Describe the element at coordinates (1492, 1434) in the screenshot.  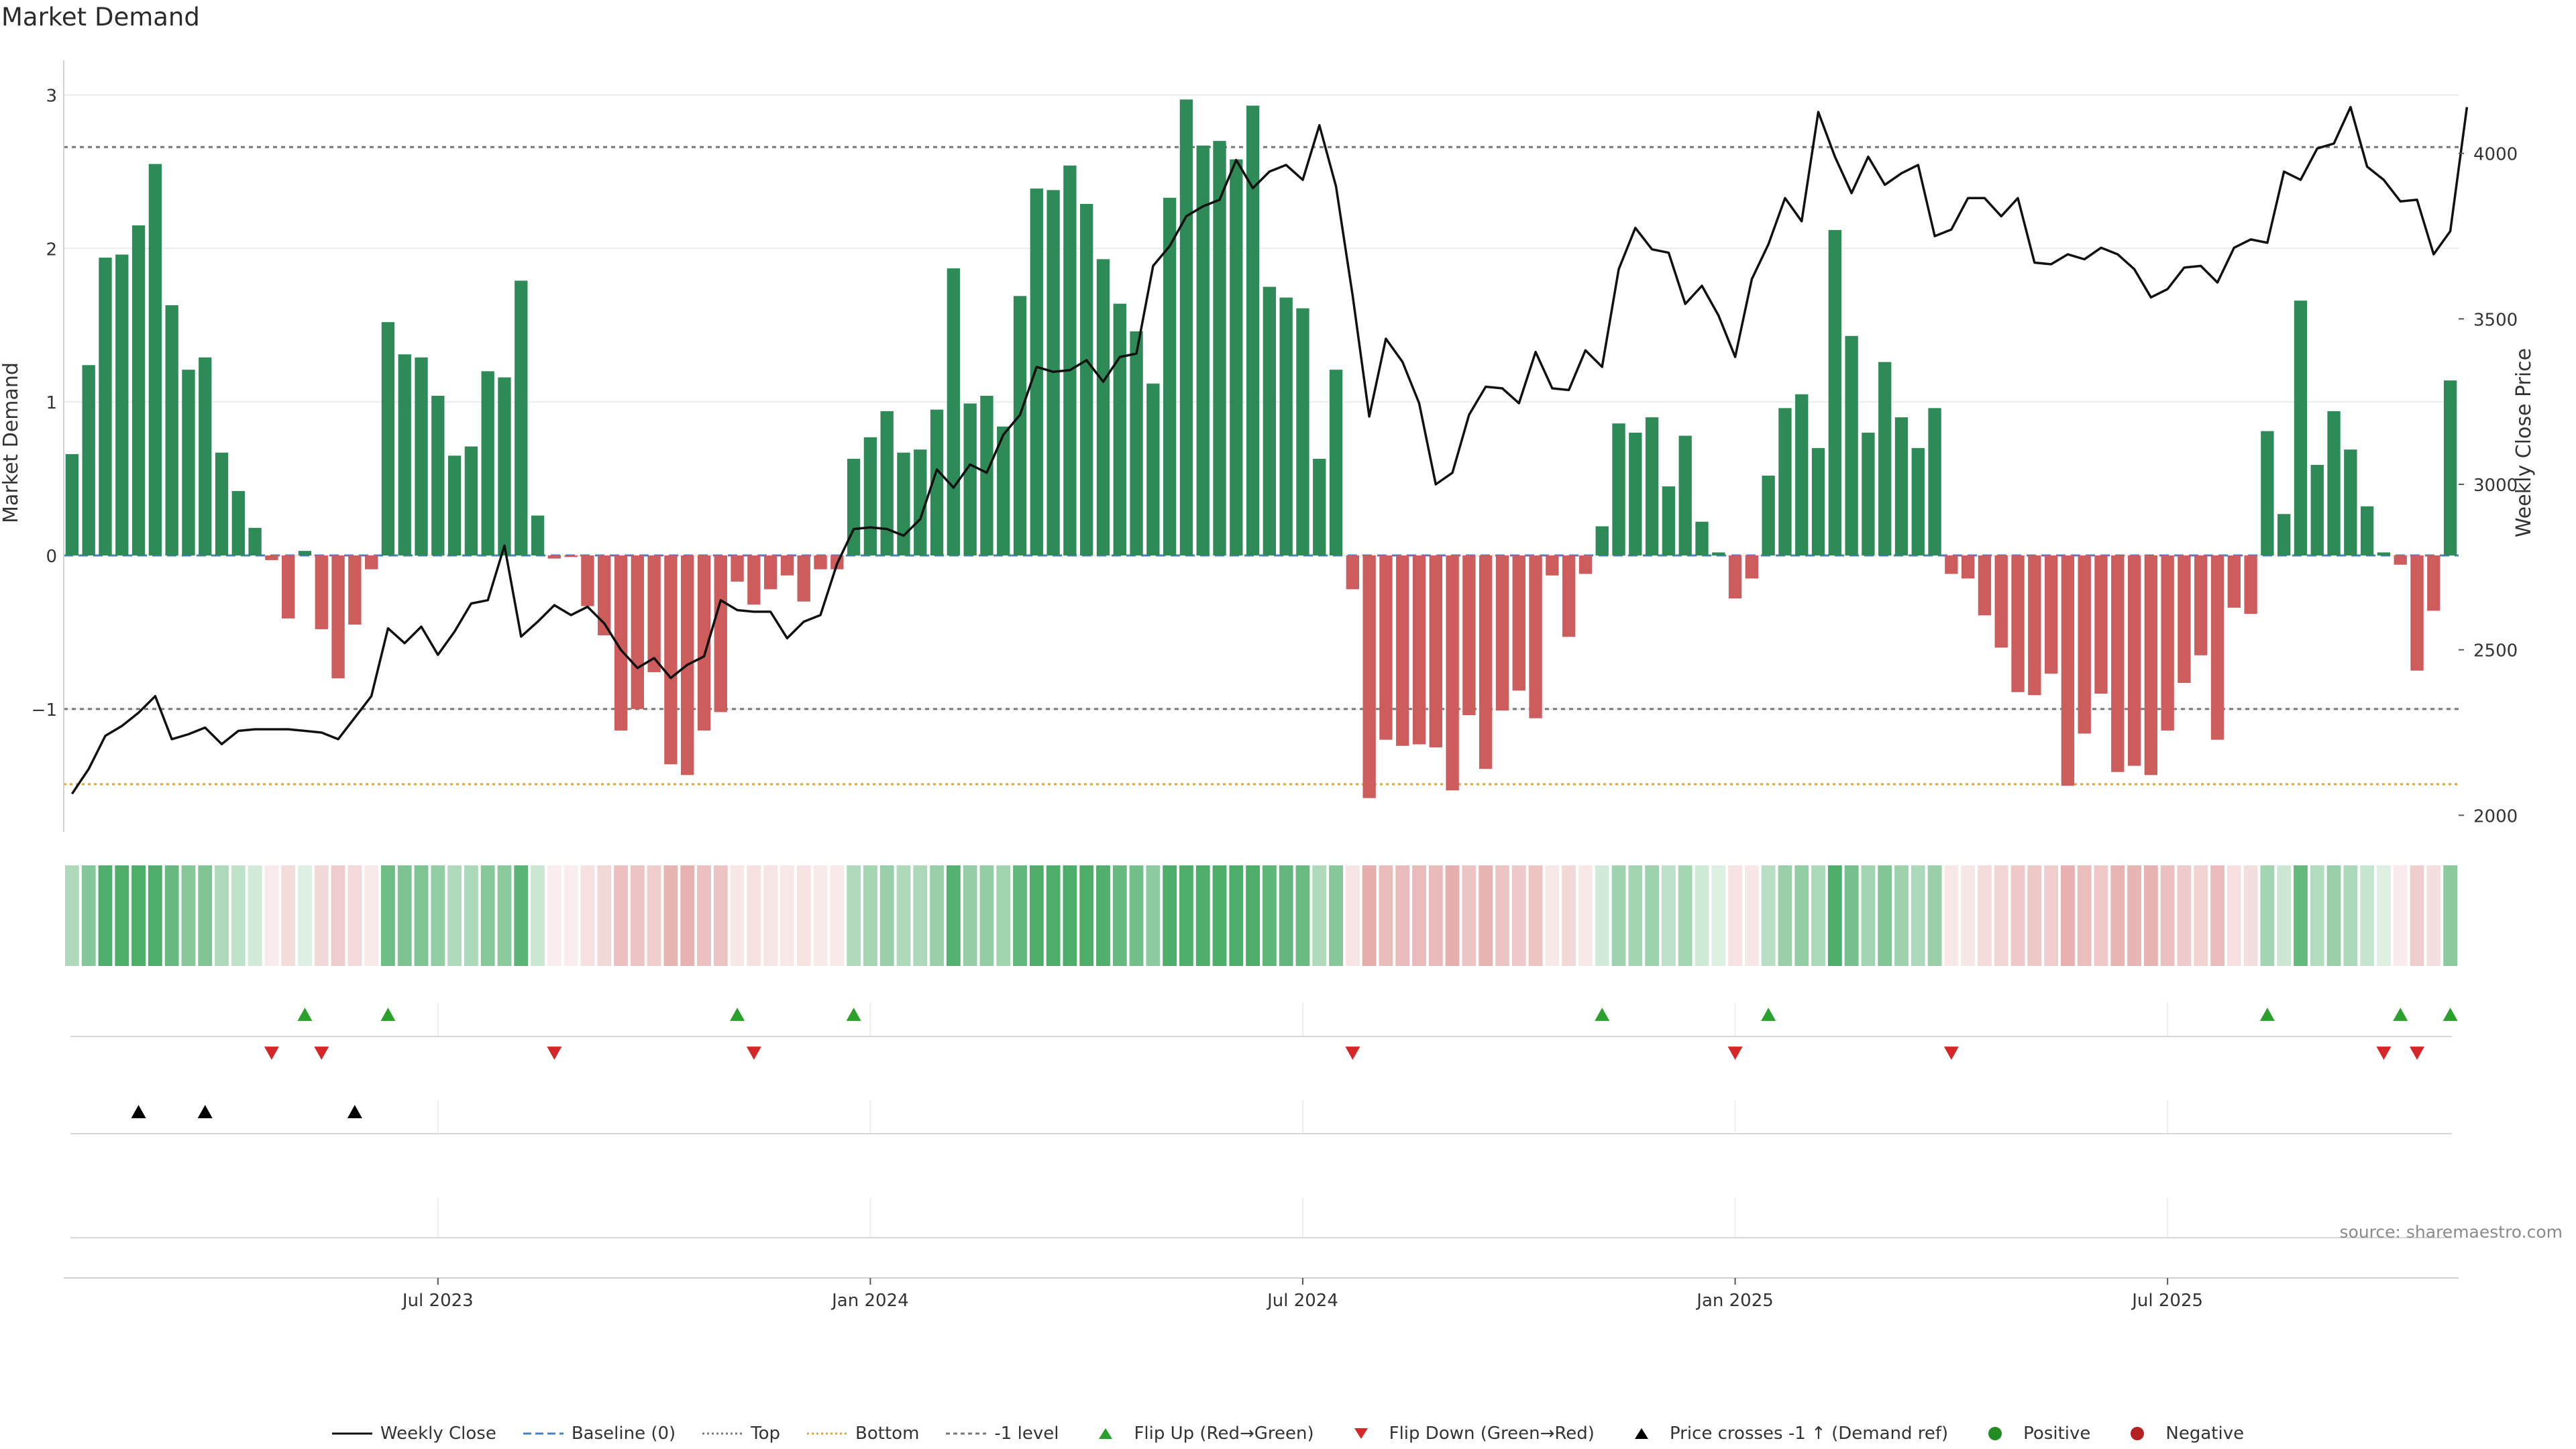
I see `legend-label: Flip Down (Green→Red)` at that location.